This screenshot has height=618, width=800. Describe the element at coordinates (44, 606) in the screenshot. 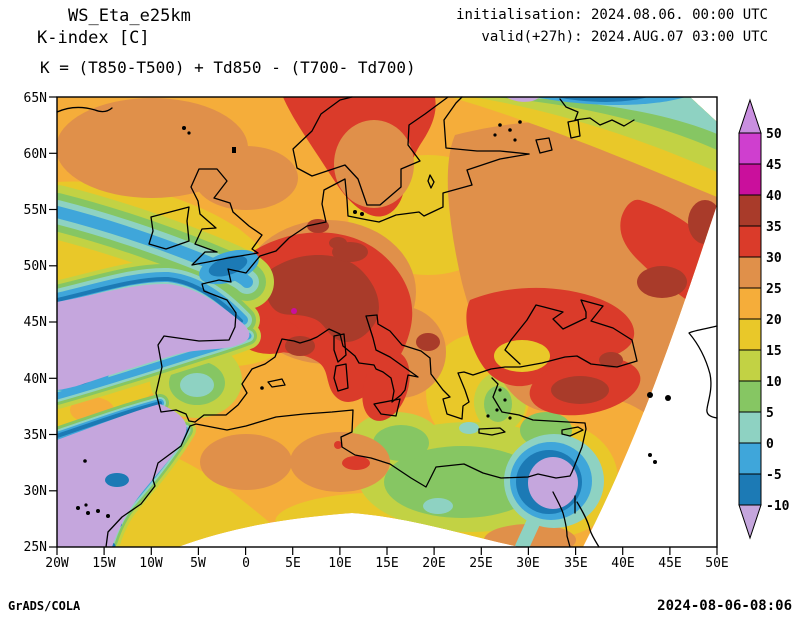

I see `credit-text: GrADS/COLA` at that location.